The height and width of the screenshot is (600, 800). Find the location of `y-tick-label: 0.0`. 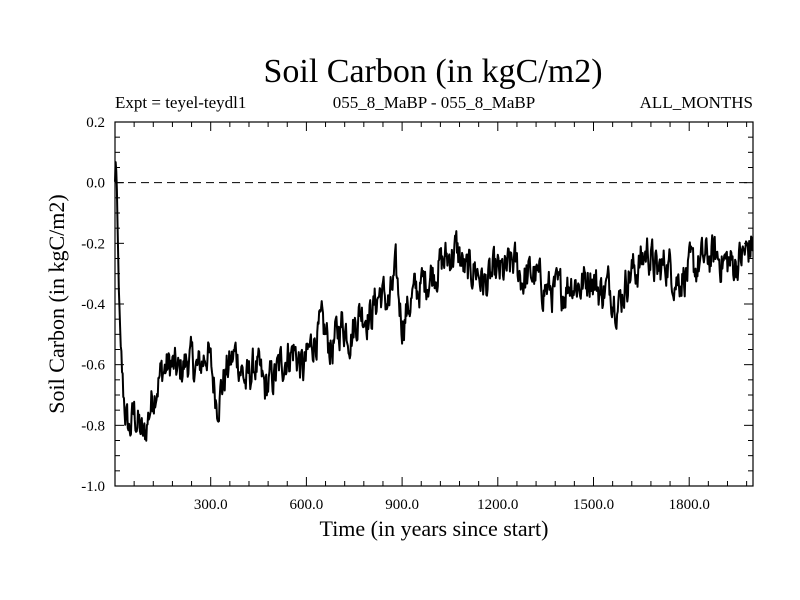

y-tick-label: 0.0 is located at coordinates (95, 184).